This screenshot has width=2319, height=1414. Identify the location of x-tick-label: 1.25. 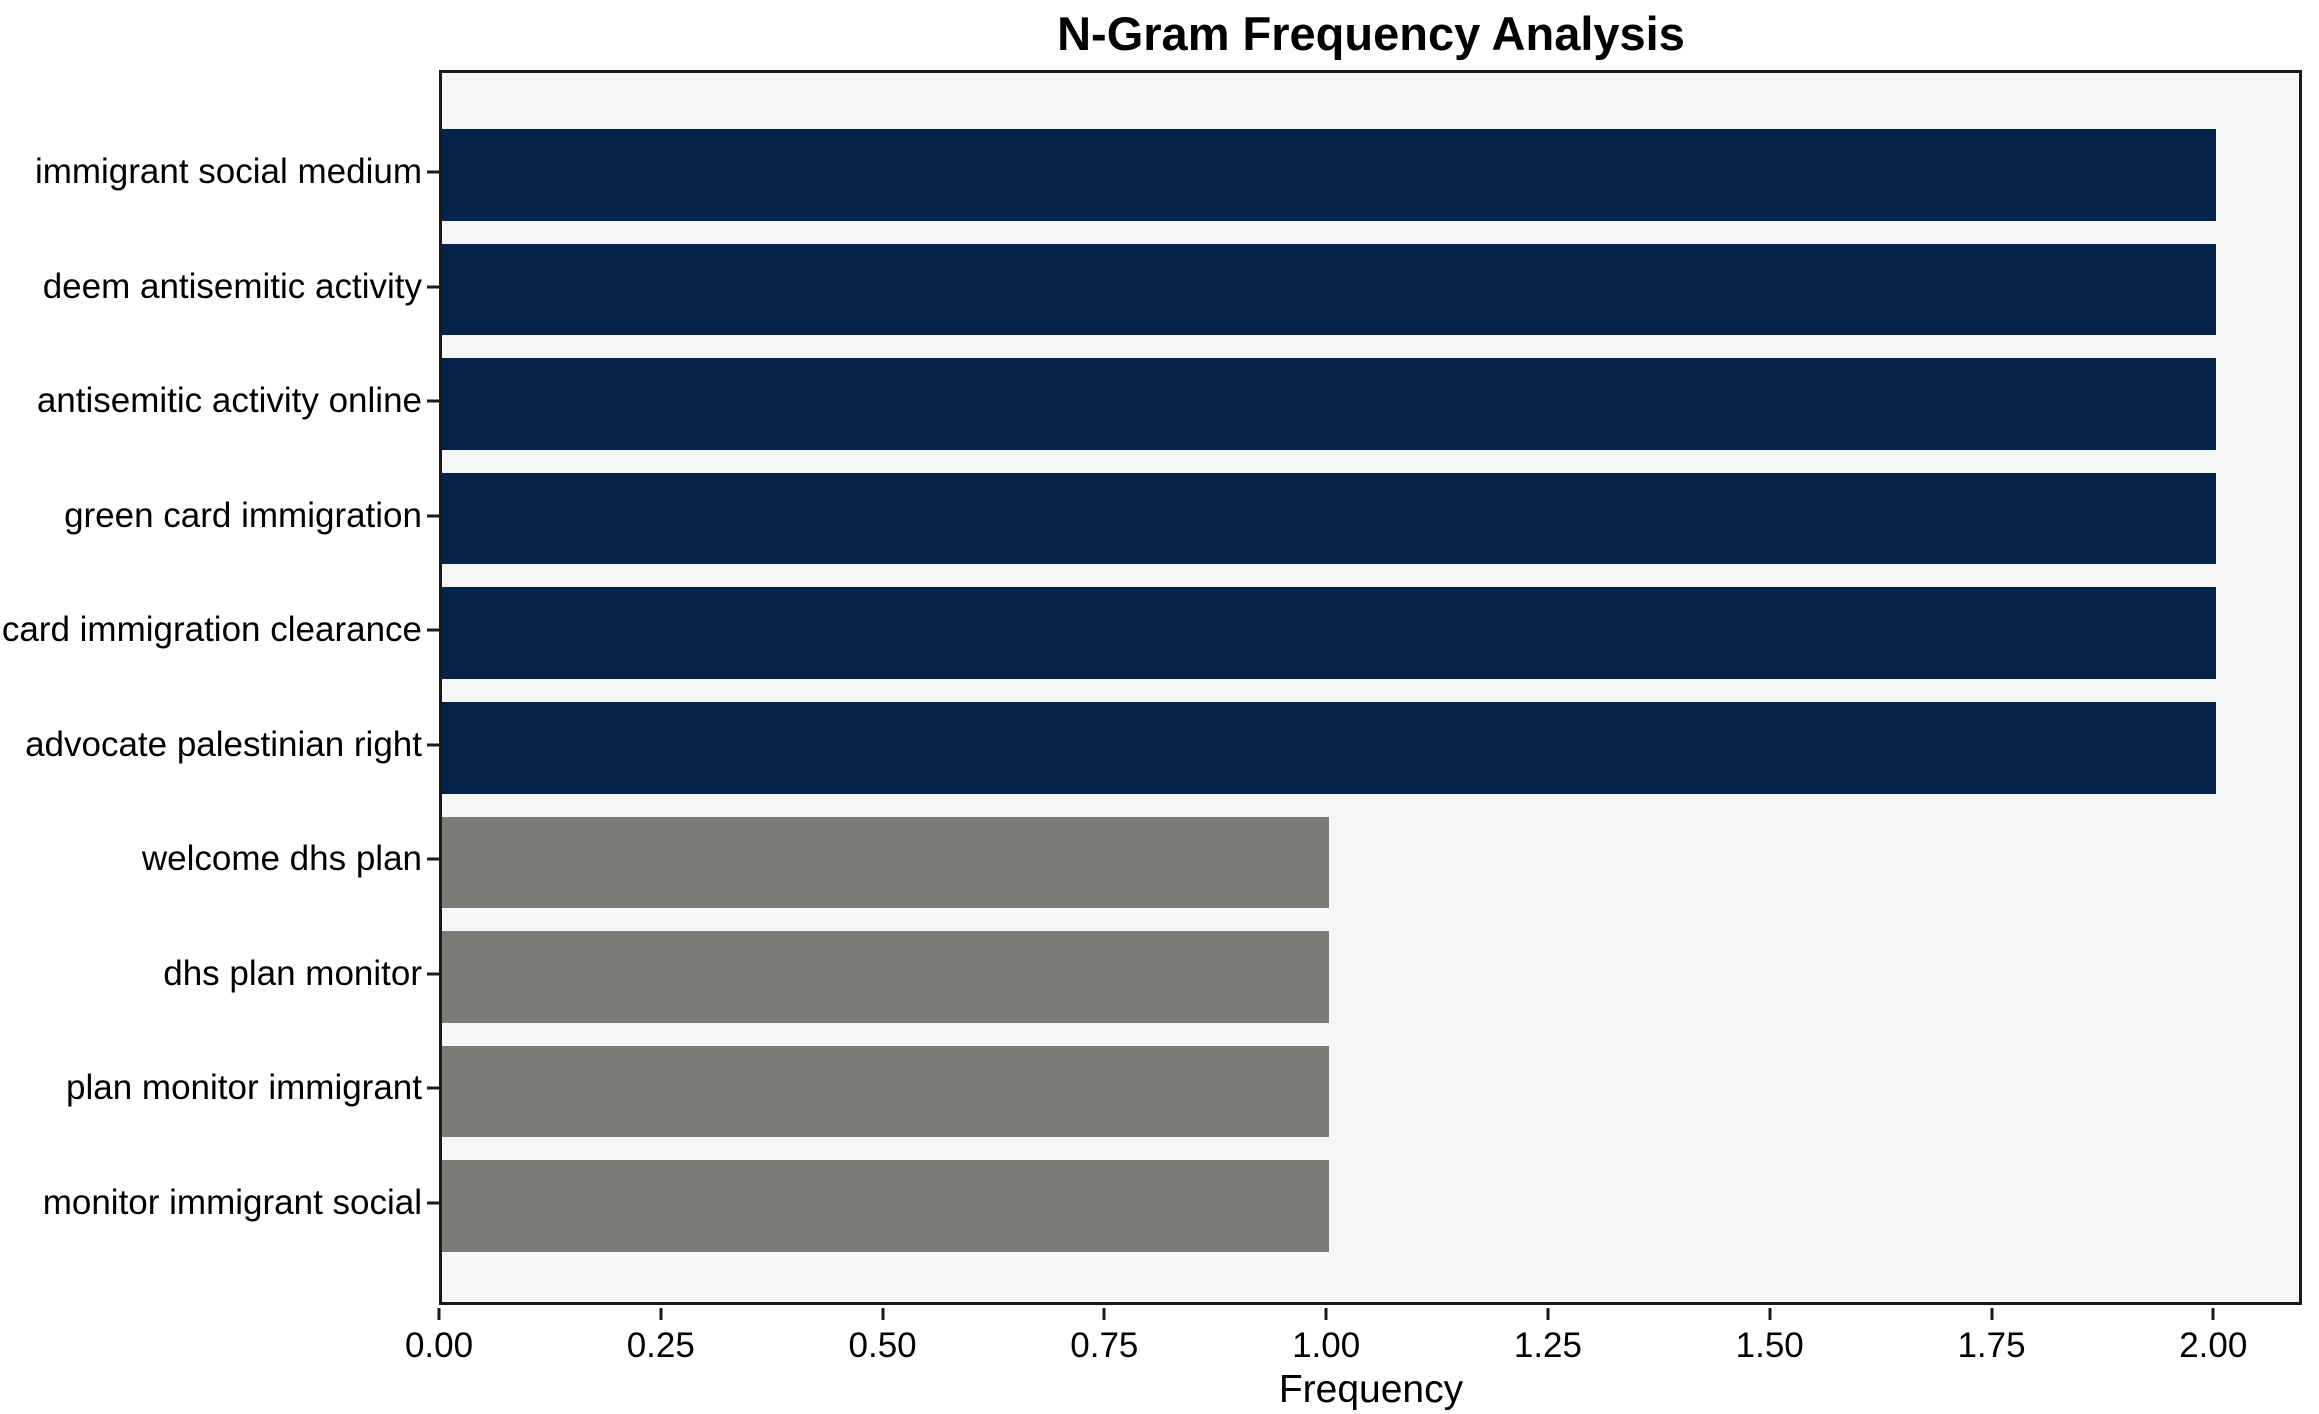
(1547, 1345).